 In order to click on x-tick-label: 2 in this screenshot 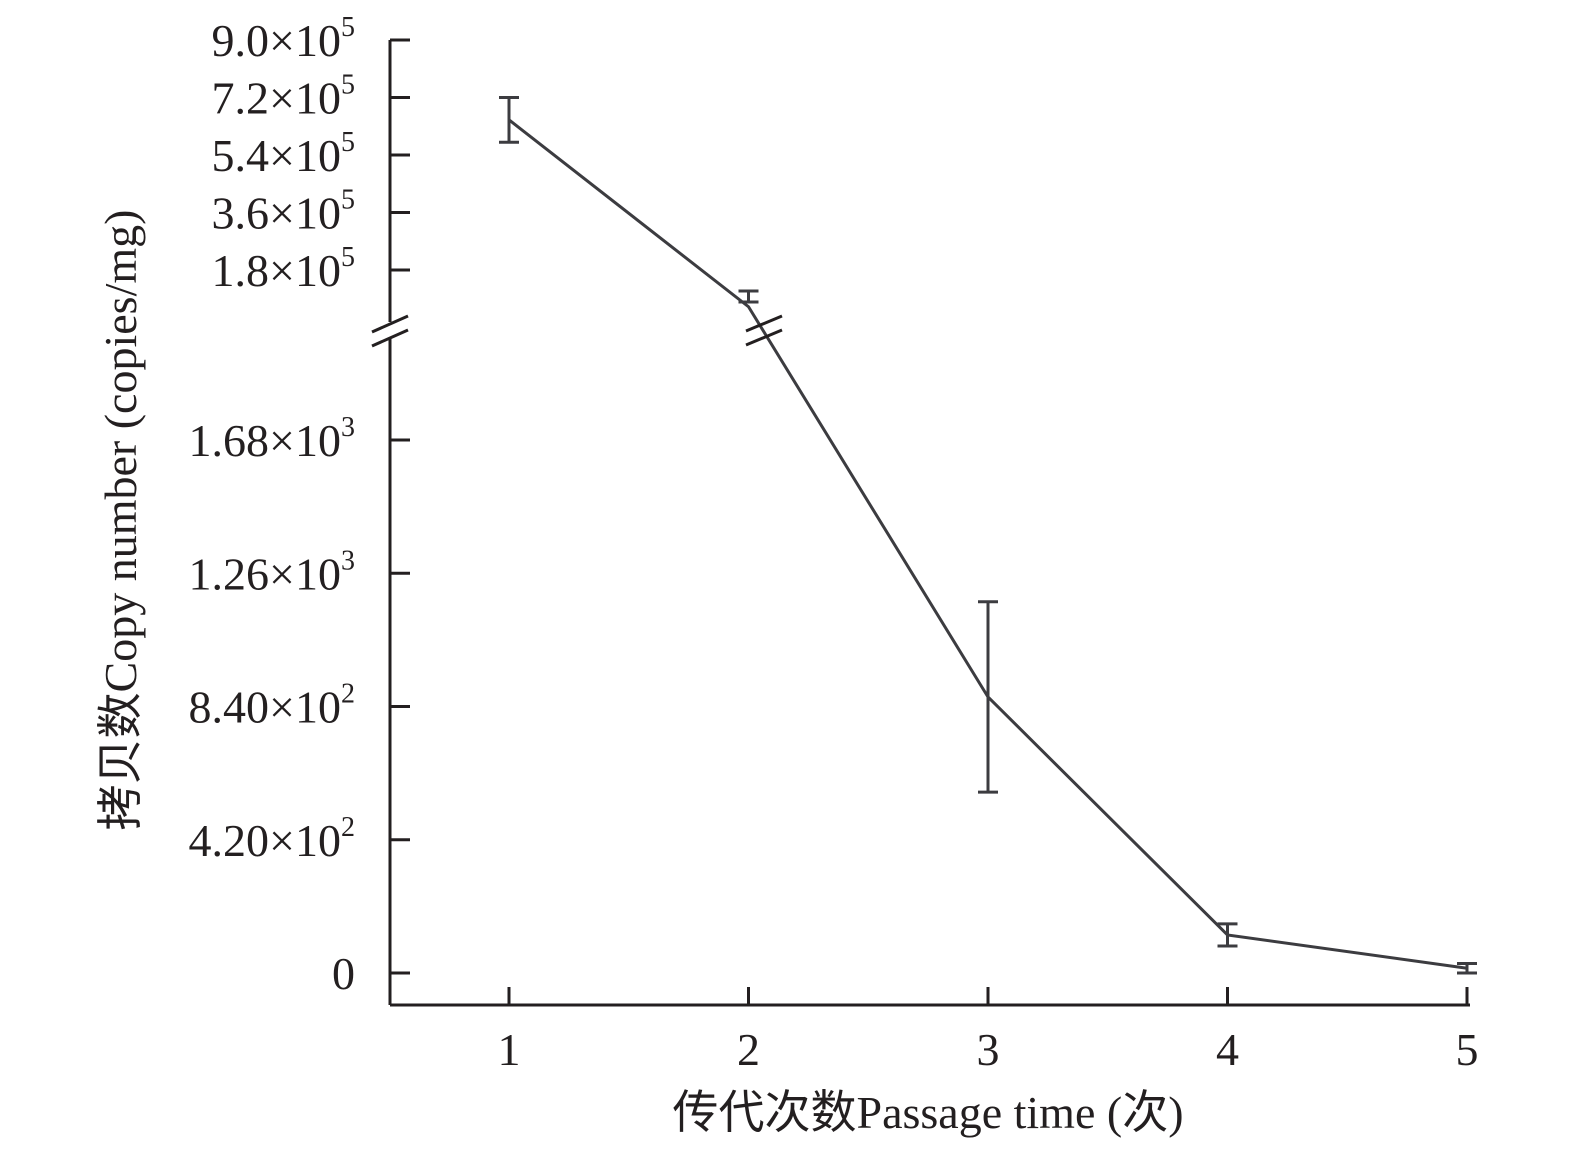, I will do `click(748, 1049)`.